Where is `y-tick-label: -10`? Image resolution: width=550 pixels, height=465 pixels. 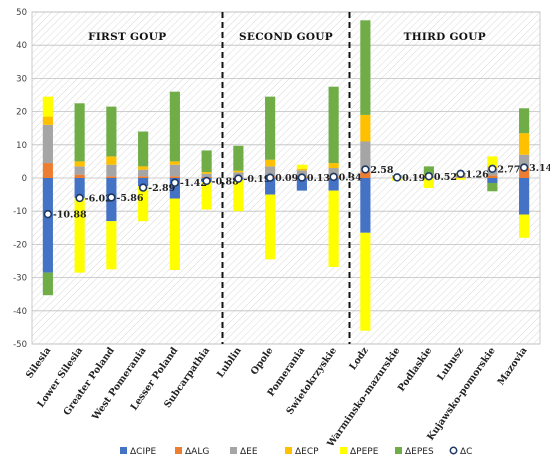 y-tick-label: -10 is located at coordinates (20, 212).